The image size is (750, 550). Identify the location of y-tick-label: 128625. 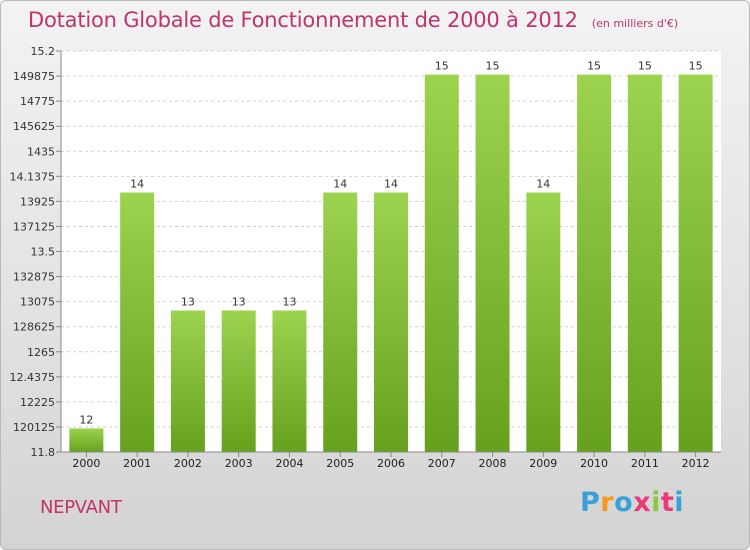
(34, 327).